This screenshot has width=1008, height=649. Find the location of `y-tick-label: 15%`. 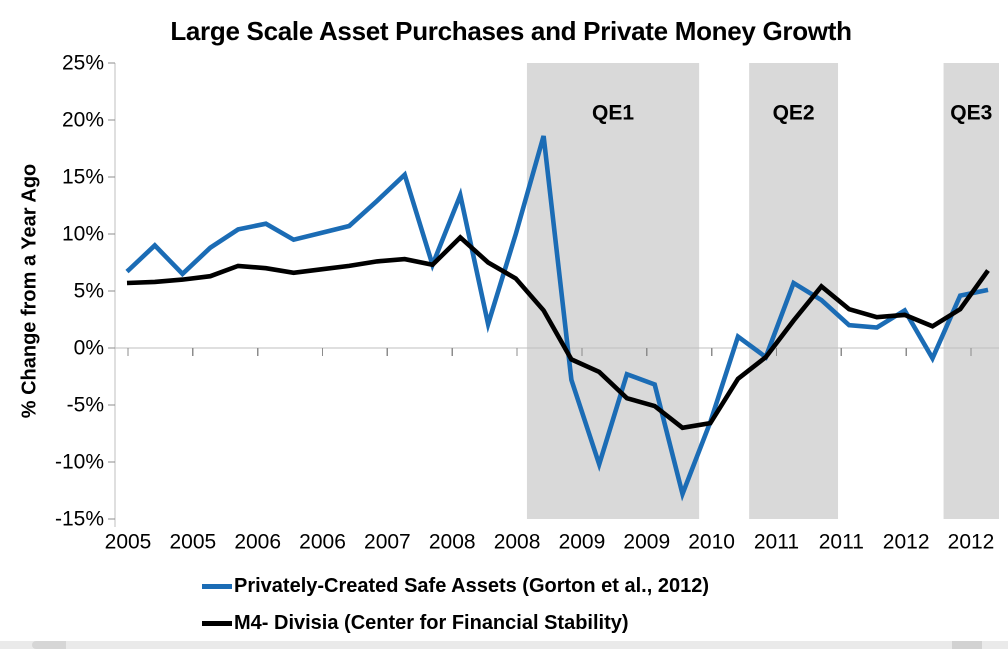

y-tick-label: 15% is located at coordinates (83, 177).